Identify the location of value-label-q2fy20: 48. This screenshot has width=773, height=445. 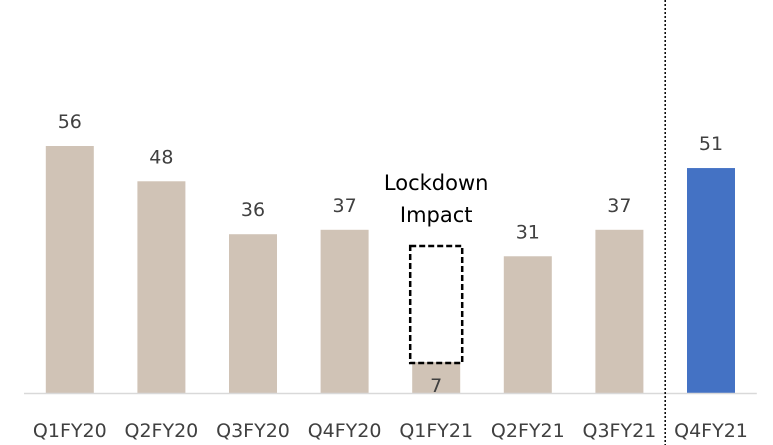
(161, 157).